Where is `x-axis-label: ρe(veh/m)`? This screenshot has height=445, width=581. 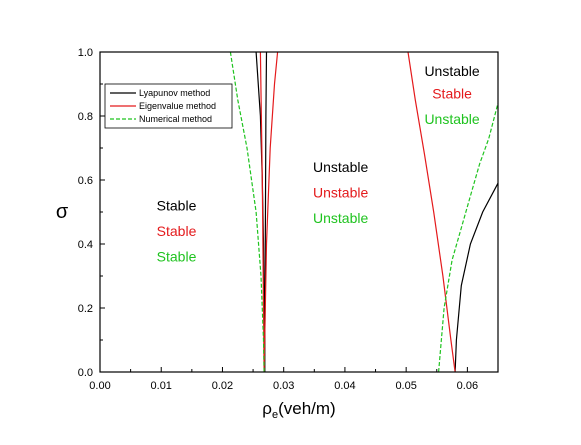 x-axis-label: ρe(veh/m) is located at coordinates (298, 410).